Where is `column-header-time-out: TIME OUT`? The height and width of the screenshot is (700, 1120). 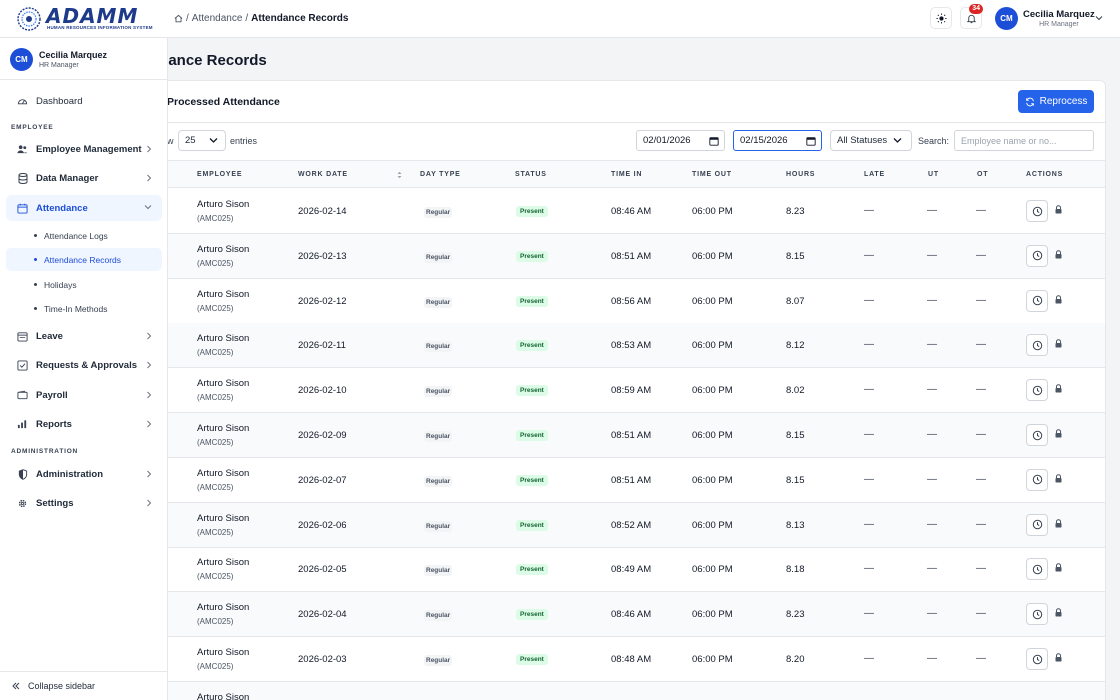
column-header-time-out: TIME OUT is located at coordinates (712, 174).